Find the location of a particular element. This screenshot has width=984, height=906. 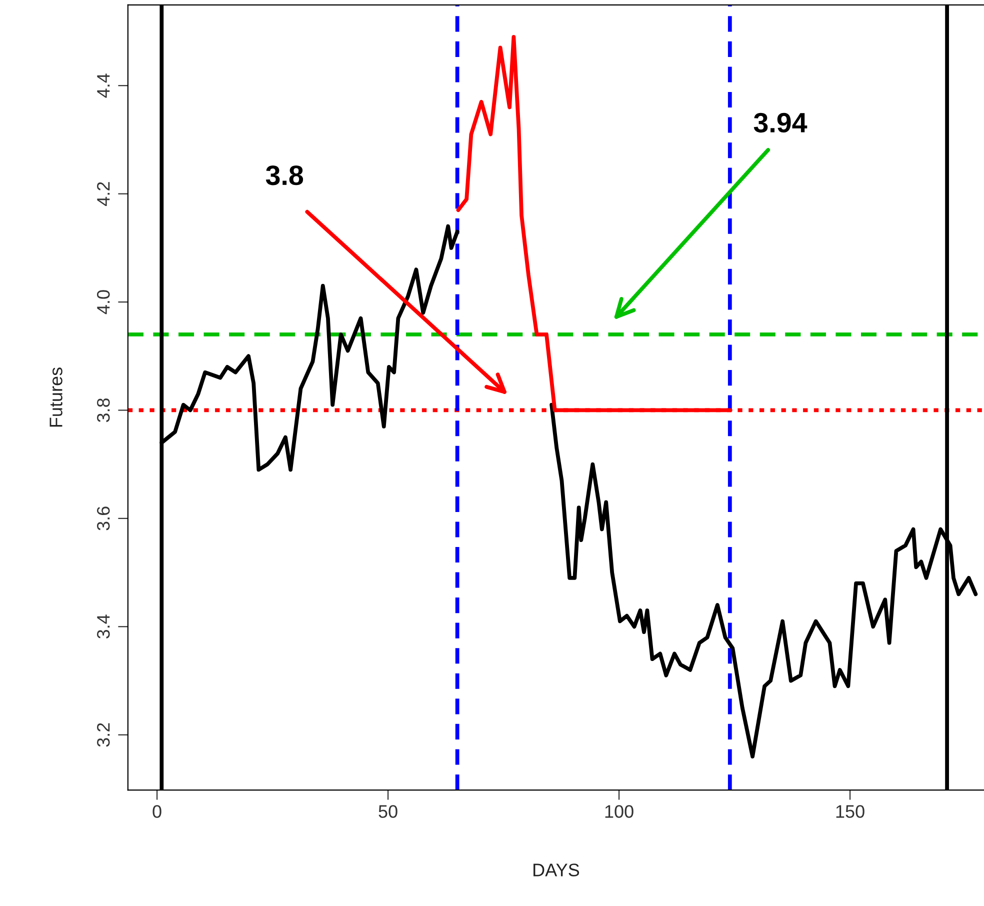

line-series is located at coordinates (594, 223).